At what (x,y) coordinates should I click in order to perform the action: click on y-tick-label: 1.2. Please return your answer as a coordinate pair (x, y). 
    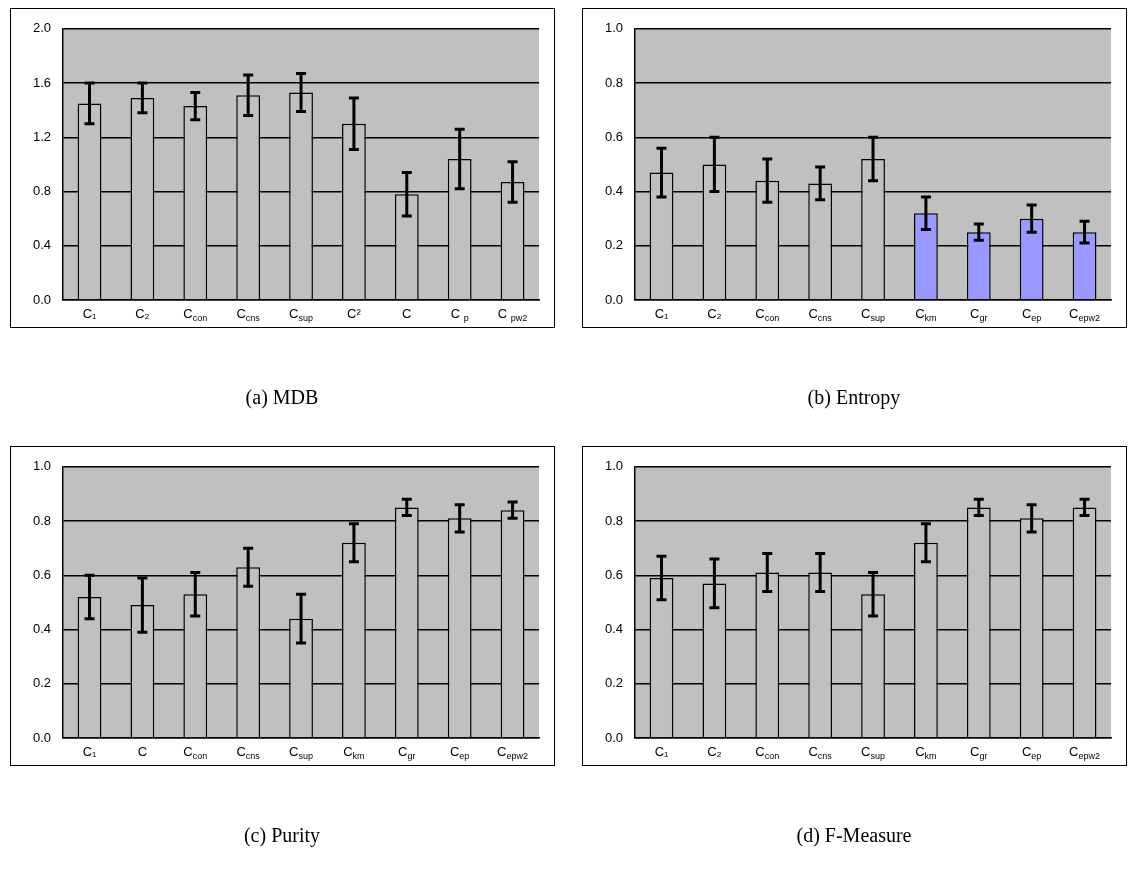
    Looking at the image, I should click on (41, 136).